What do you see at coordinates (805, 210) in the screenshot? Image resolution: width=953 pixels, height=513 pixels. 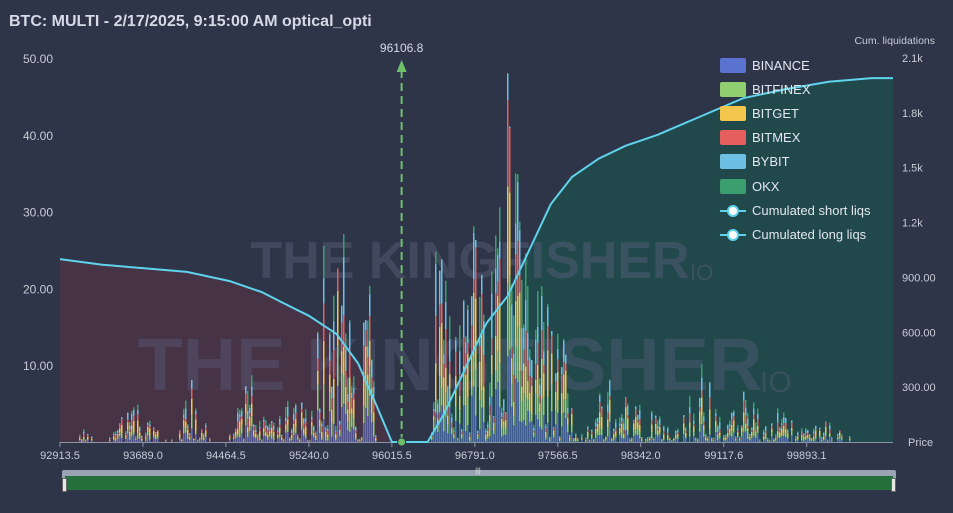 I see `legend-item-cum-short: Cumulated short liqs` at bounding box center [805, 210].